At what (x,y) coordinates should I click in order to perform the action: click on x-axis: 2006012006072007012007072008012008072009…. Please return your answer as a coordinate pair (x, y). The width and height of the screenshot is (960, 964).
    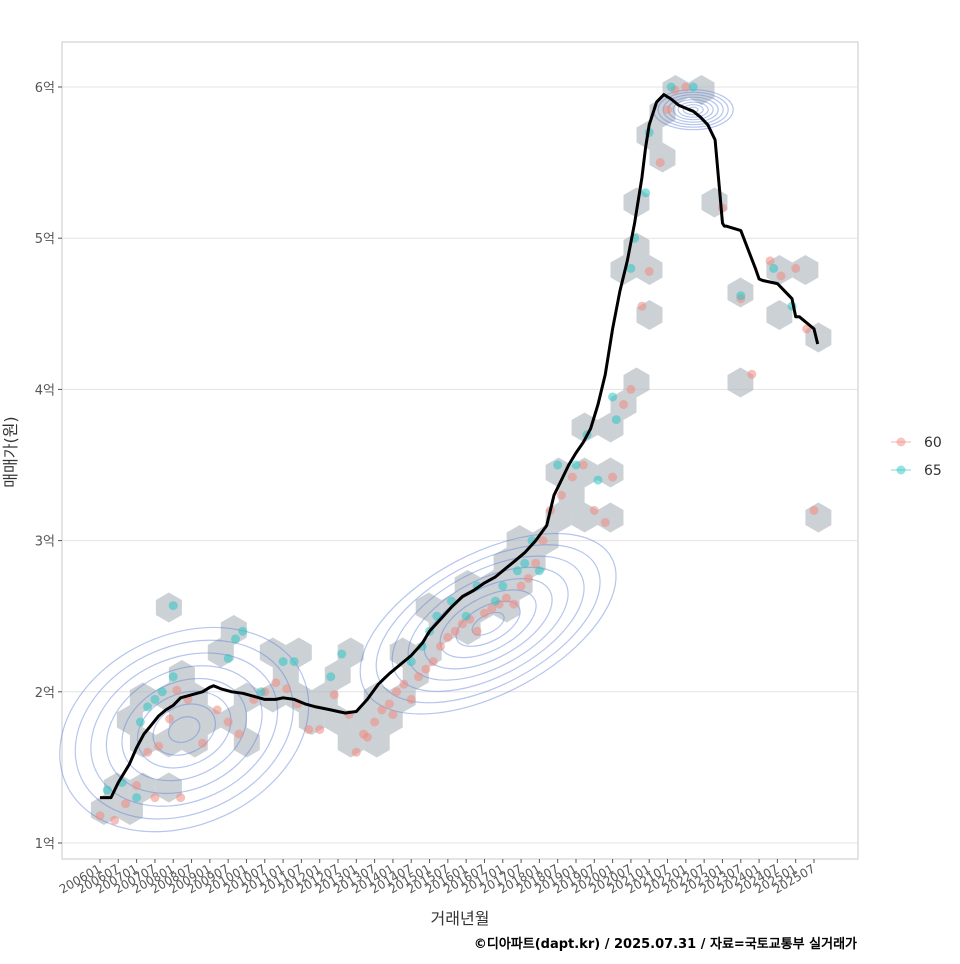
    Looking at the image, I should click on (437, 878).